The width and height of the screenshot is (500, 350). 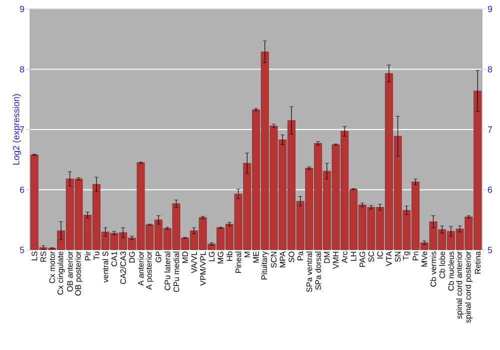 What do you see at coordinates (22, 9) in the screenshot?
I see `y-tick-label: 9` at bounding box center [22, 9].